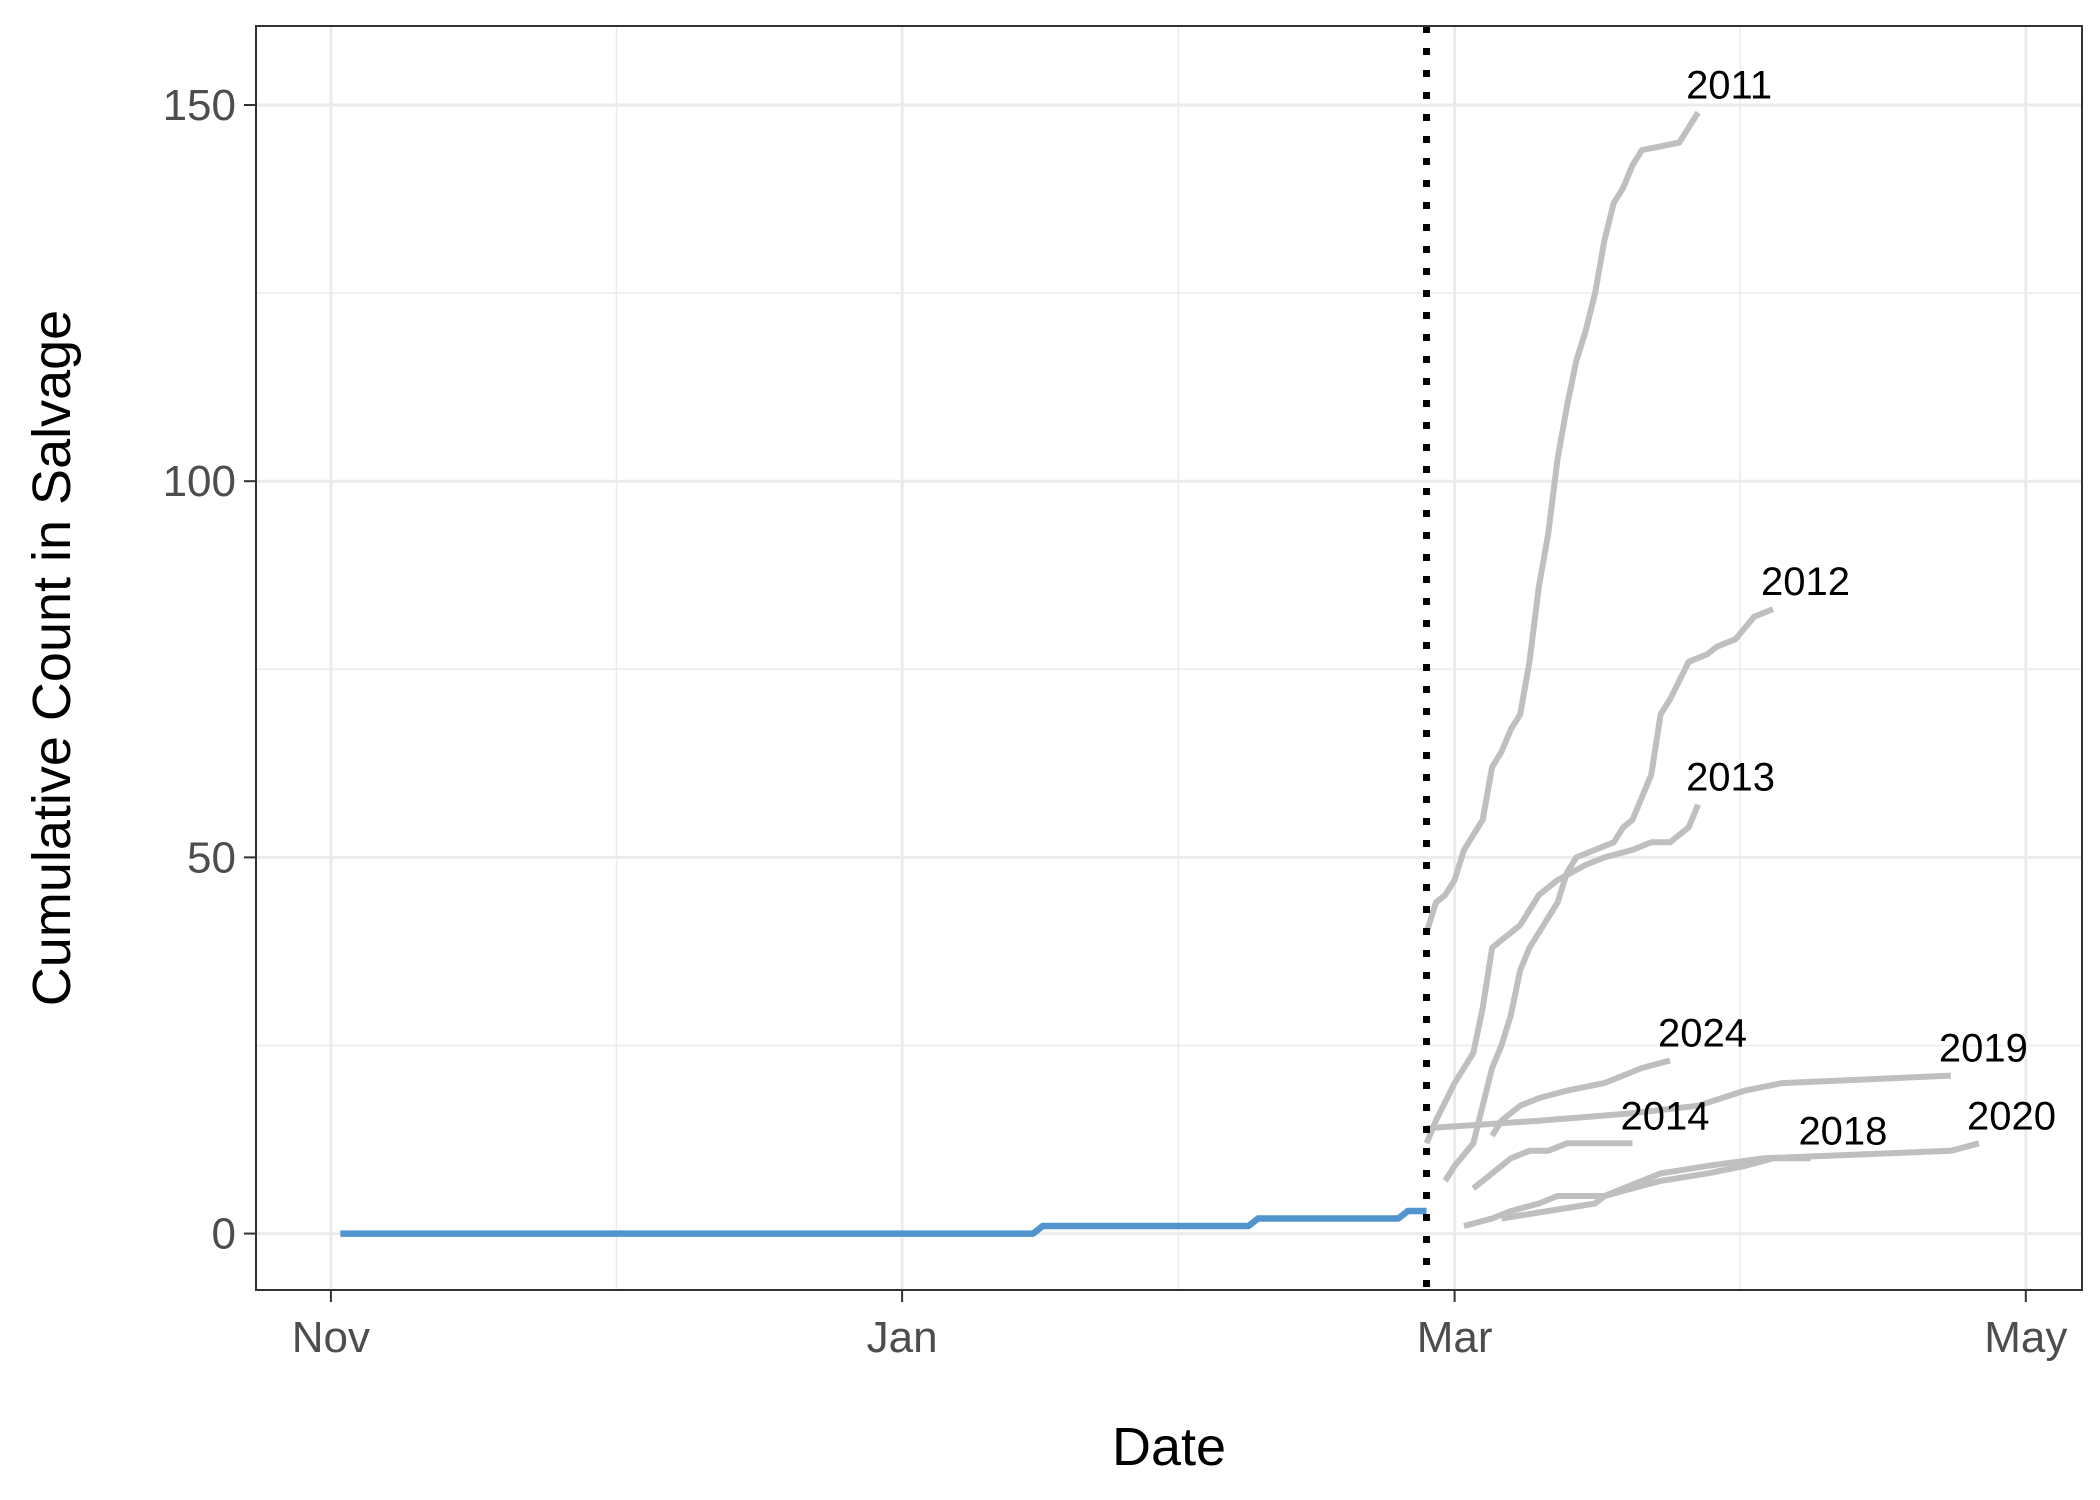 This screenshot has height=1500, width=2100. I want to click on series-line-2011, so click(1562, 522).